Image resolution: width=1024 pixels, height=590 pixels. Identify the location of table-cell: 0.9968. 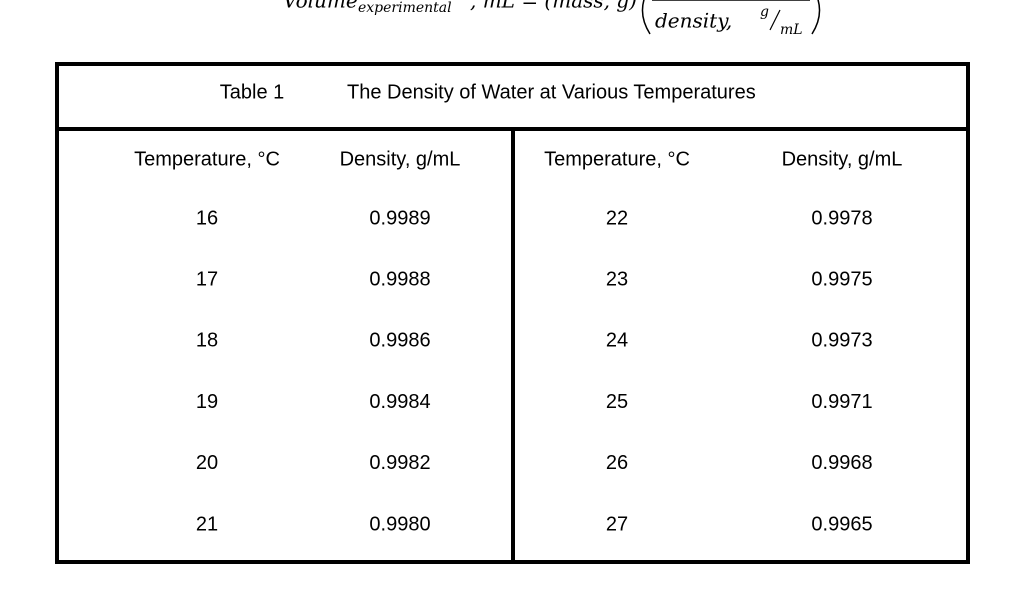
(841, 463).